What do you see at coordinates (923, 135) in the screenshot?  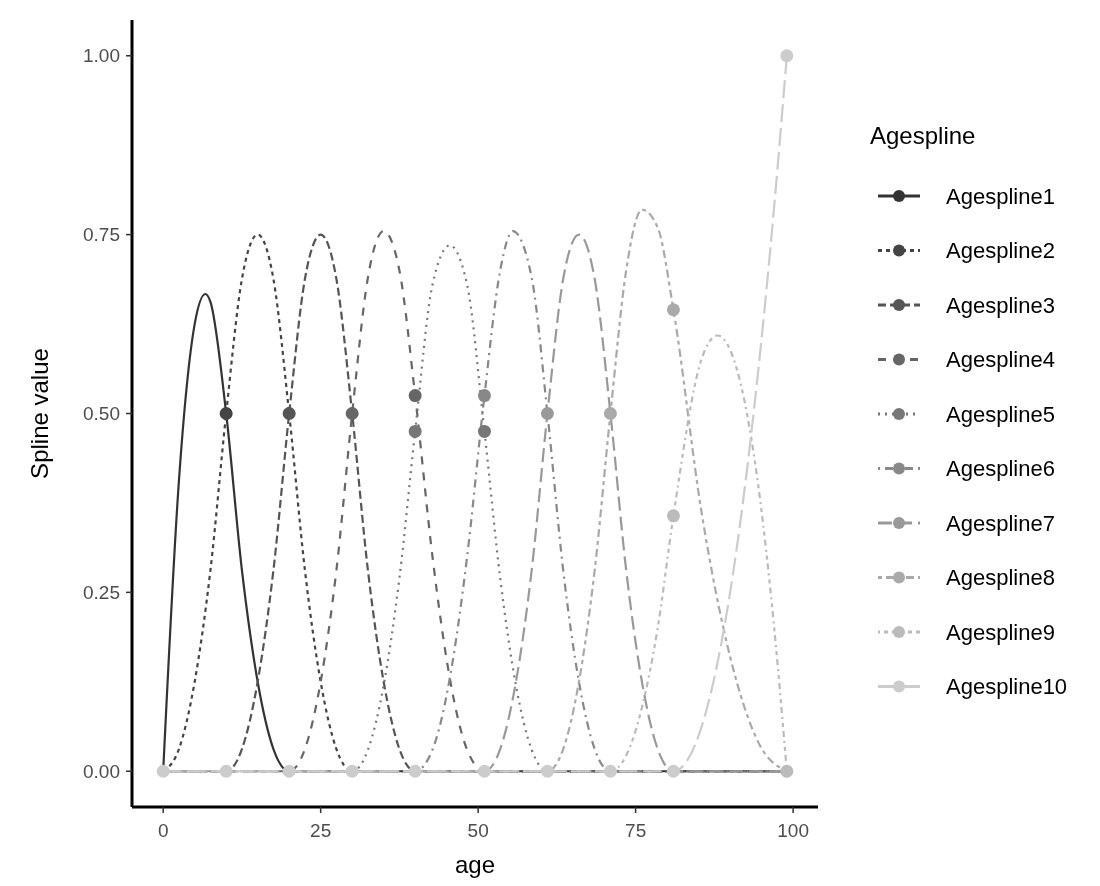 I see `legend-title: Agespline` at bounding box center [923, 135].